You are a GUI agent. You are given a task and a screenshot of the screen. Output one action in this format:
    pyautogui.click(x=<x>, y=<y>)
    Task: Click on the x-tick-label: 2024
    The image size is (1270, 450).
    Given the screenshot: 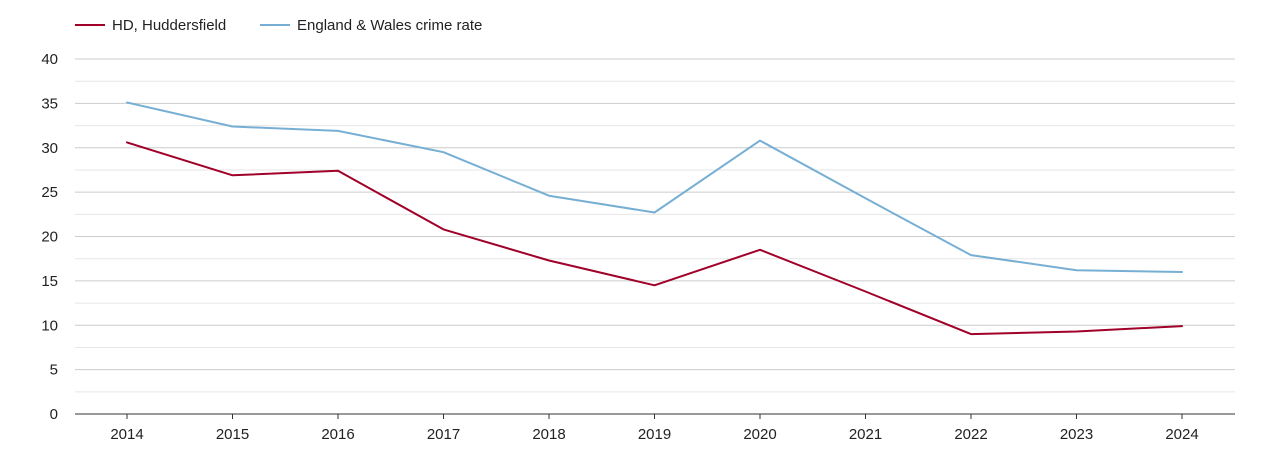 What is the action you would take?
    pyautogui.click(x=1181, y=434)
    